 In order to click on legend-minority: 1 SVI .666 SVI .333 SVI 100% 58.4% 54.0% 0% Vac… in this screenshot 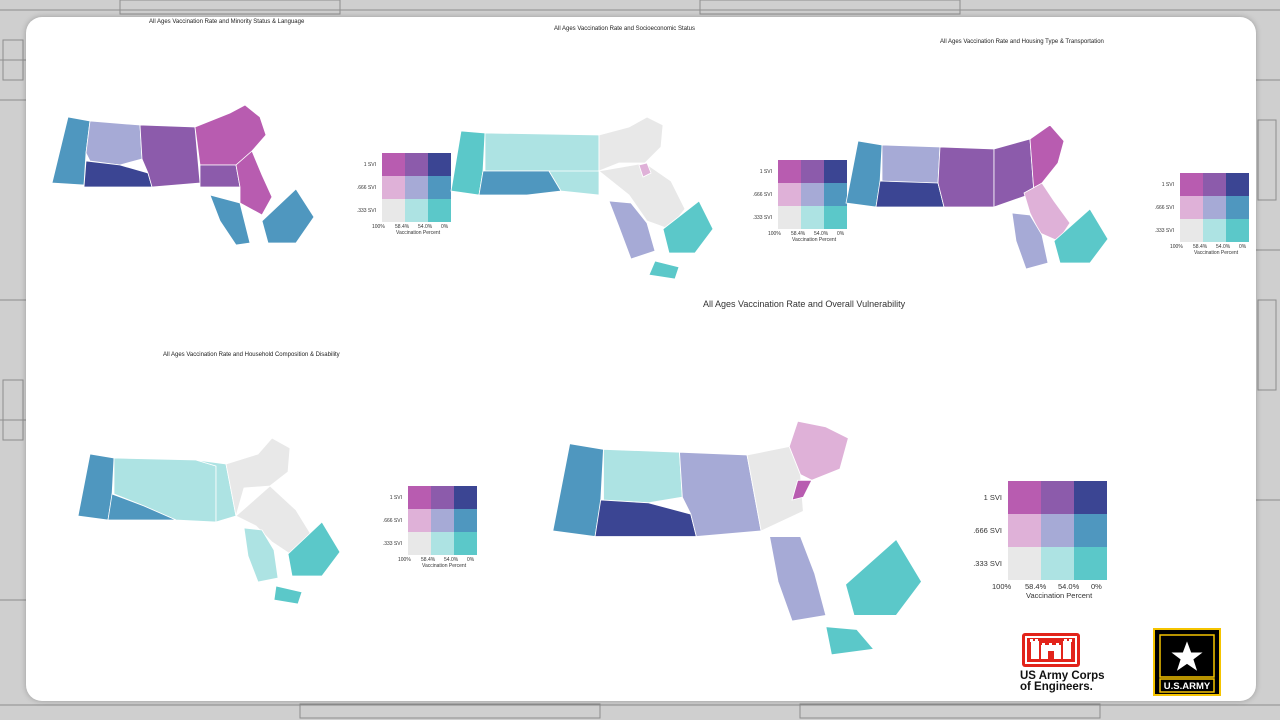, I will do `click(393, 198)`.